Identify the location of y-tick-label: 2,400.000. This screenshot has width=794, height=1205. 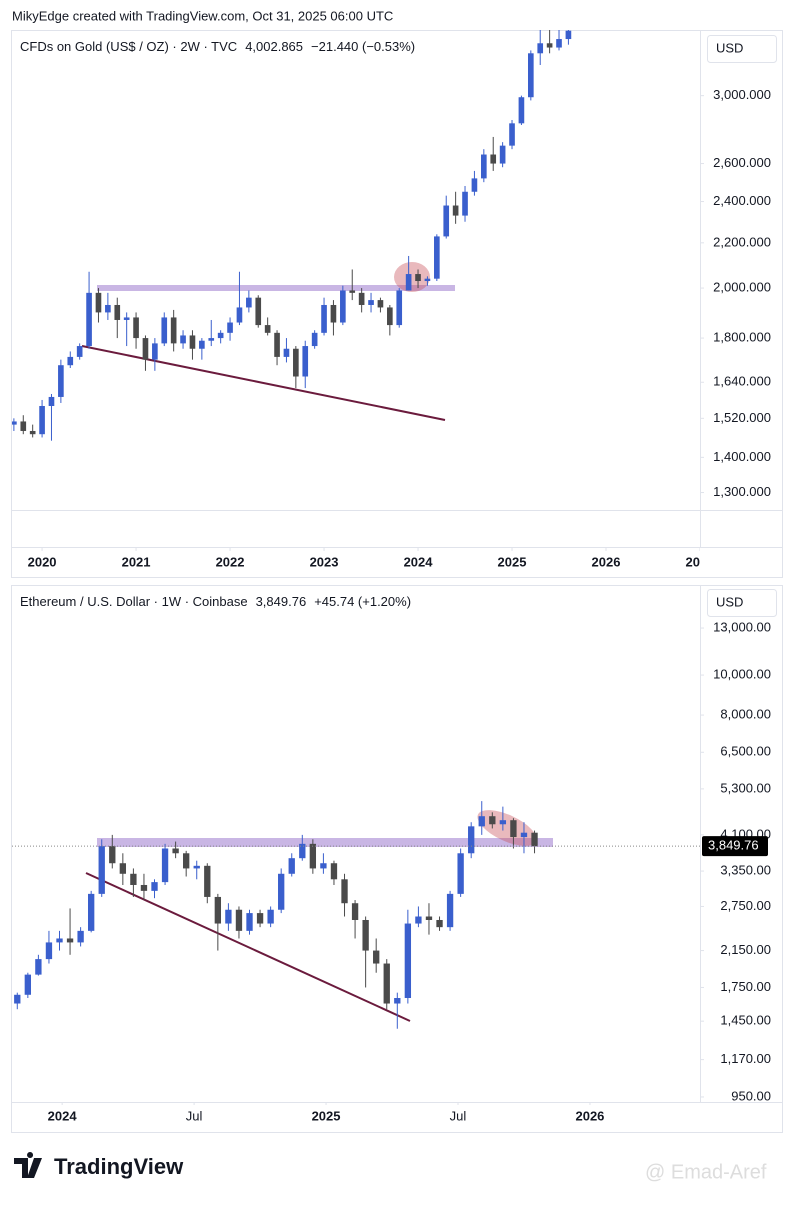
(742, 200).